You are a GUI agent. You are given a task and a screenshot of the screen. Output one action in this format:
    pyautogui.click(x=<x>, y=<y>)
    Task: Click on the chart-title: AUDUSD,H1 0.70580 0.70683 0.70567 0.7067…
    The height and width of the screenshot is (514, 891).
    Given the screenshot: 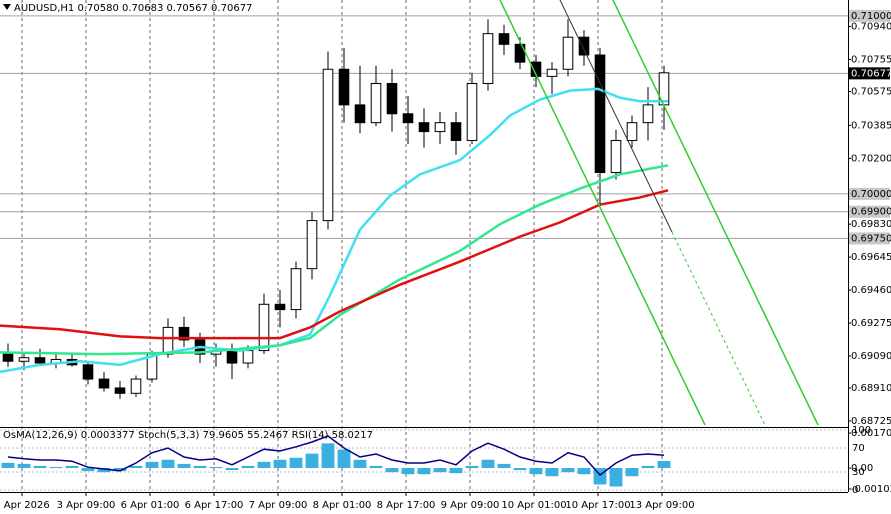 What is the action you would take?
    pyautogui.click(x=133, y=8)
    